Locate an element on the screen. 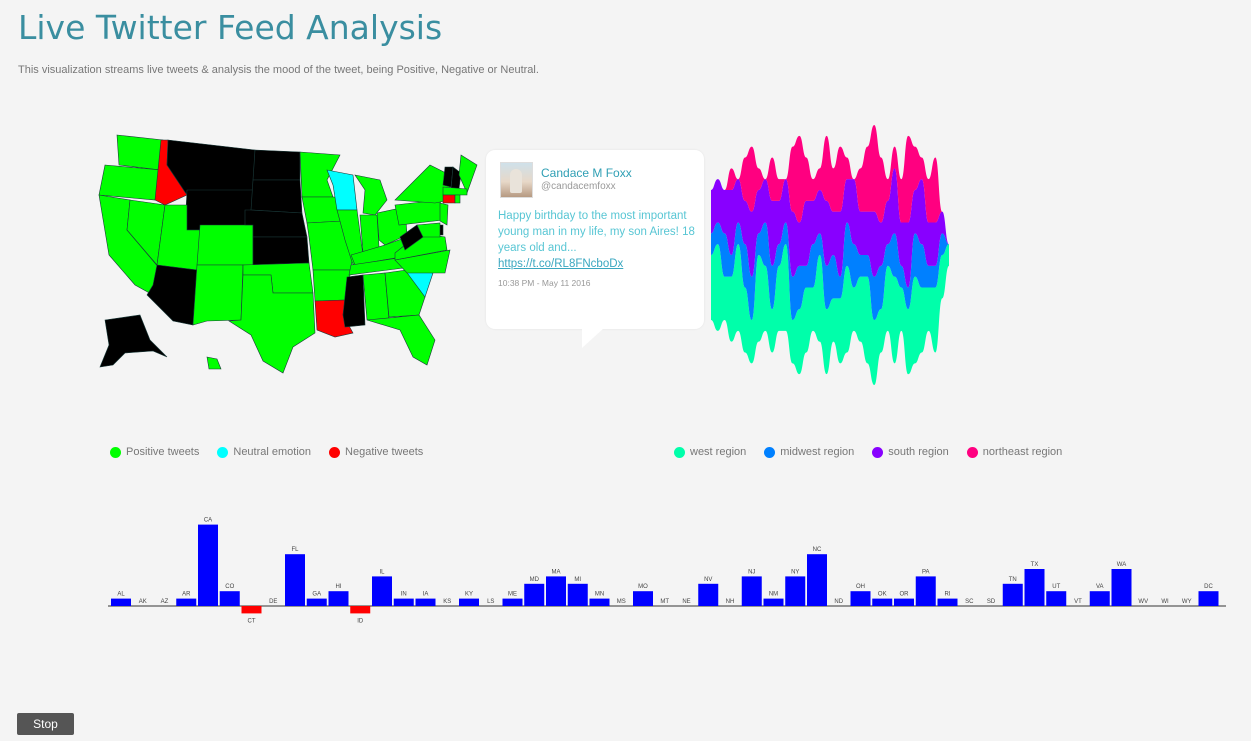  map-state-ri is located at coordinates (457, 199).